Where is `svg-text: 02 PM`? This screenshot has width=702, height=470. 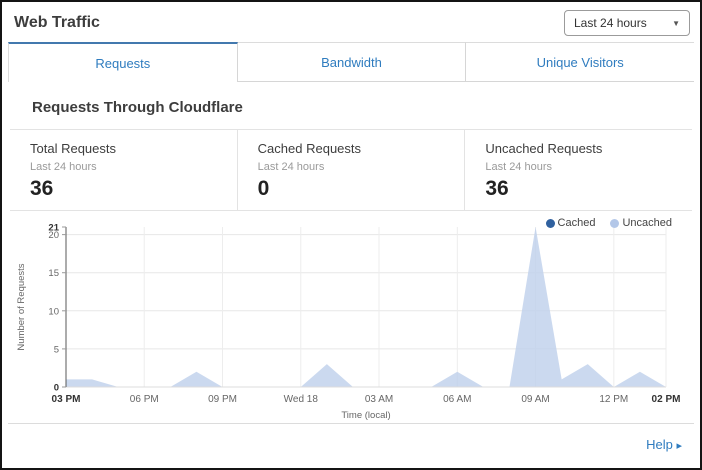
svg-text: 02 PM is located at coordinates (666, 399).